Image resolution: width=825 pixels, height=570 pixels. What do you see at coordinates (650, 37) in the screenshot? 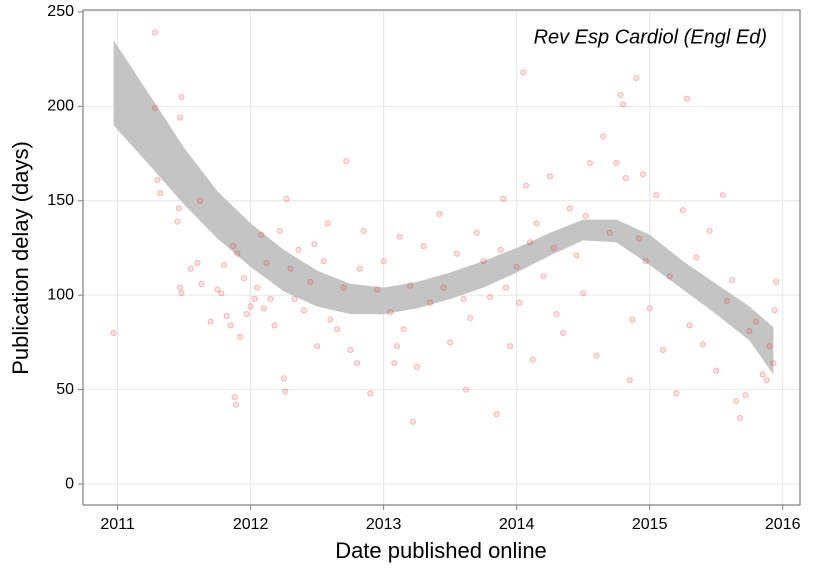
I see `annotation: Rev Esp Cardiol (Engl Ed)` at bounding box center [650, 37].